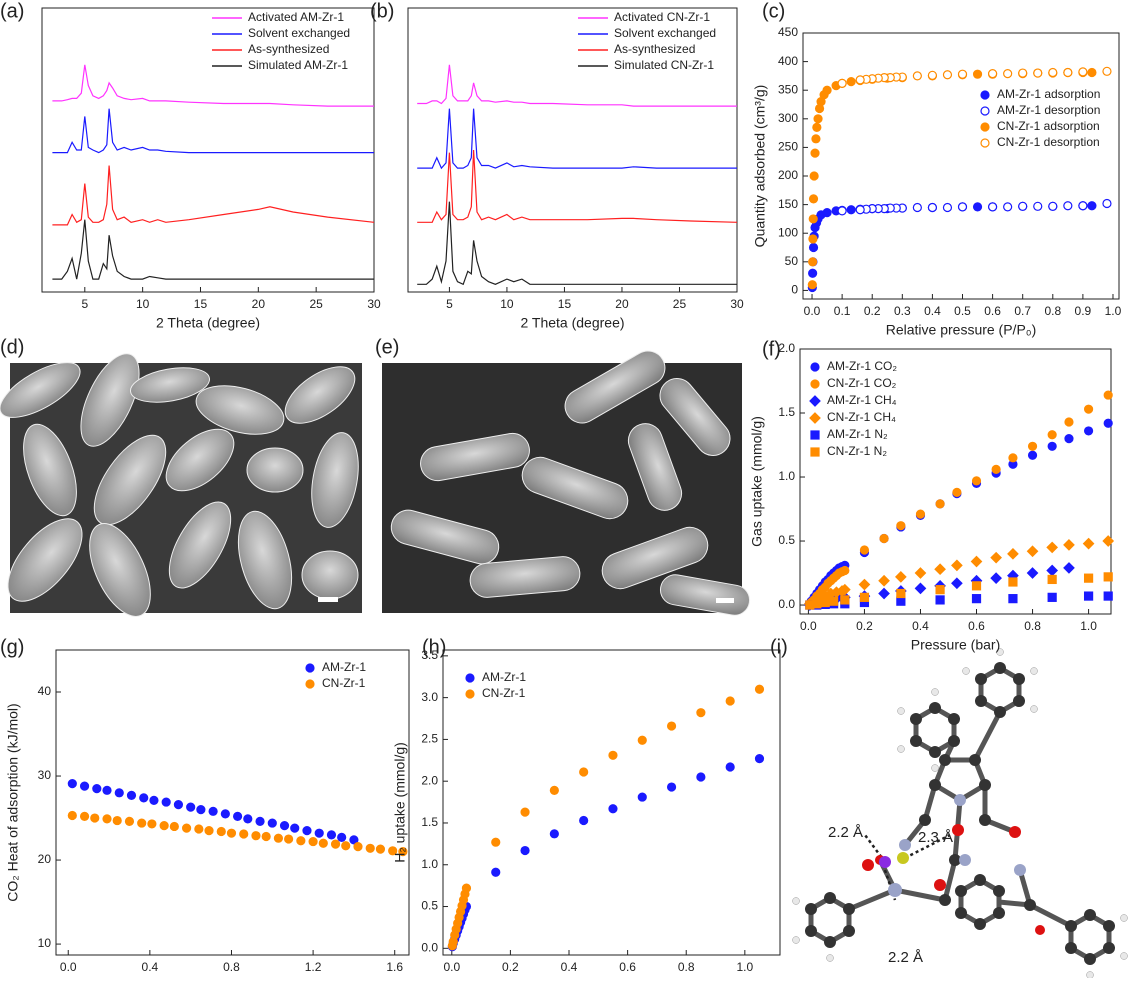 The height and width of the screenshot is (983, 1134). What do you see at coordinates (429, 864) in the screenshot?
I see `y-tick-label: 1.0` at bounding box center [429, 864].